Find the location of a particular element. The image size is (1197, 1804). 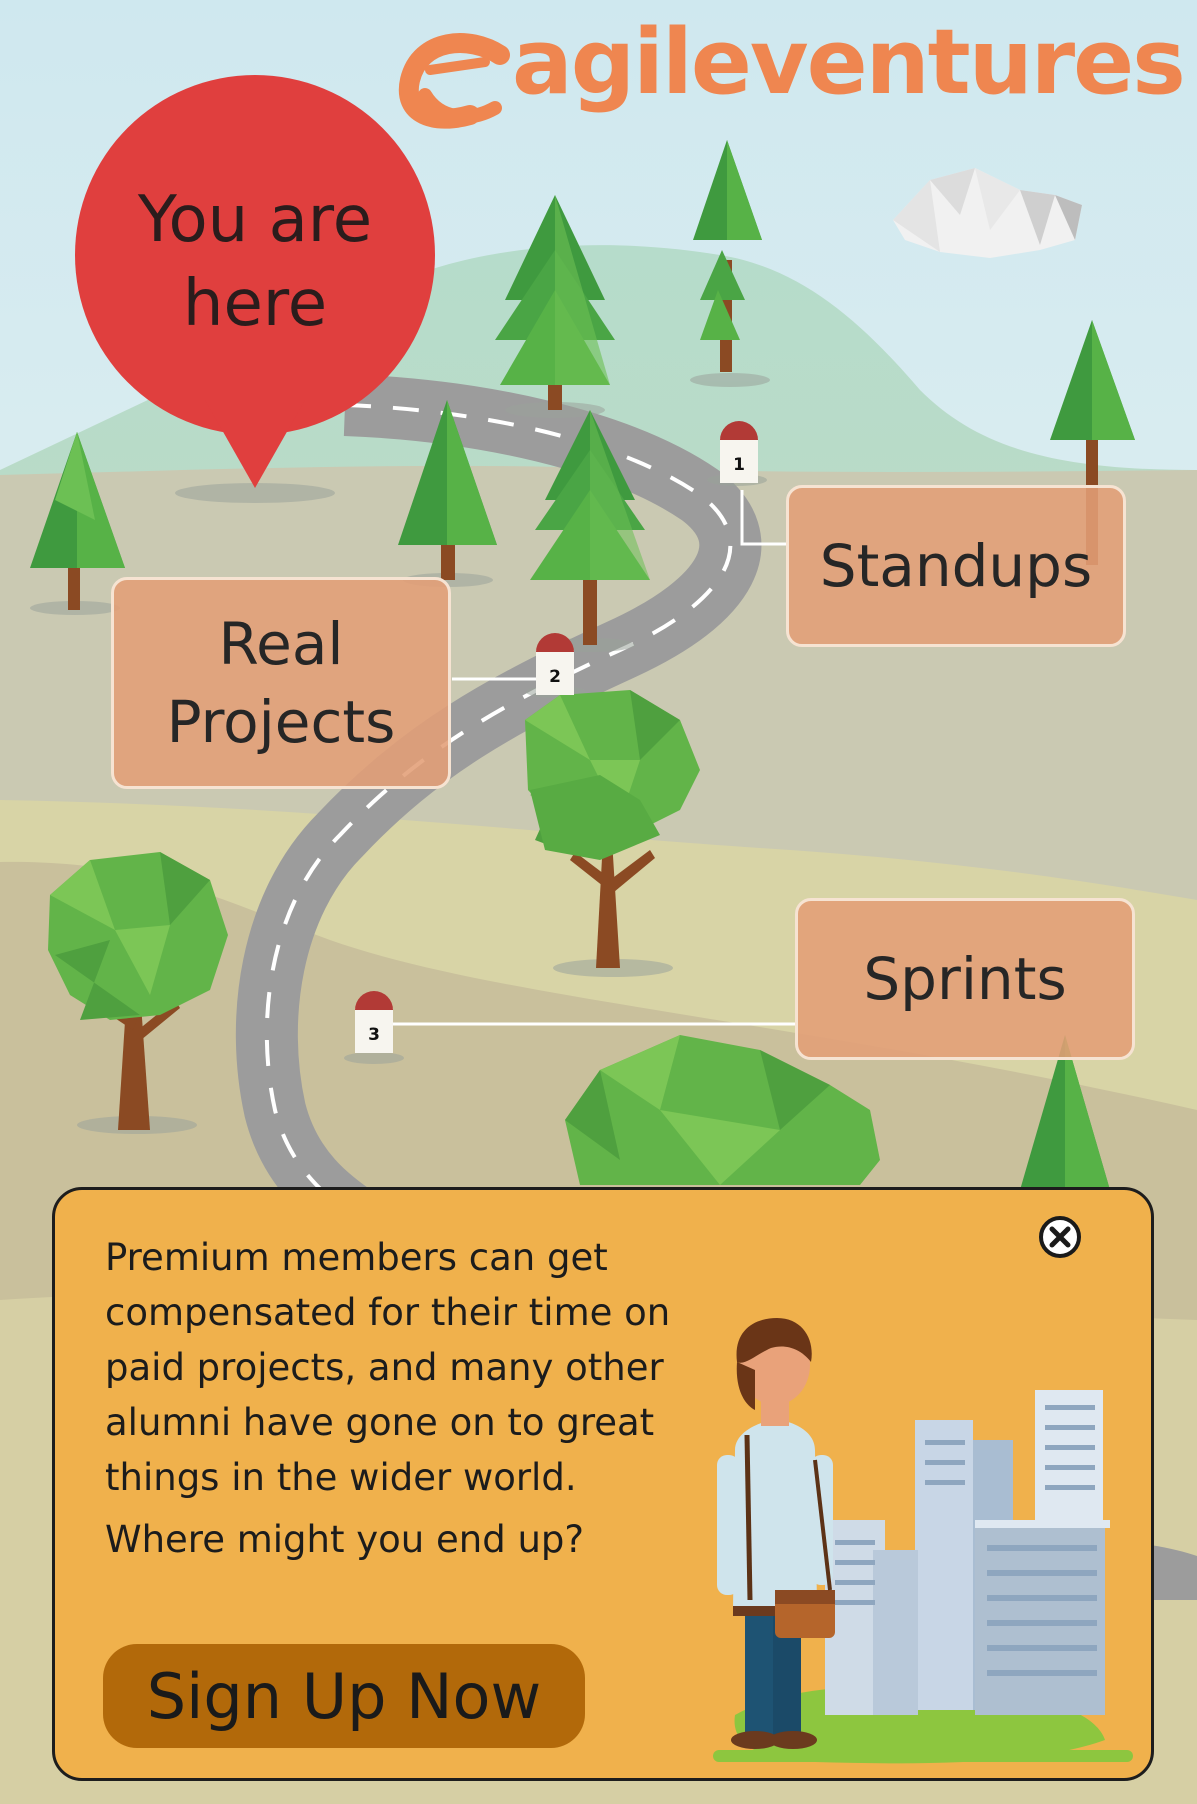

bush is located at coordinates (722, 1110).